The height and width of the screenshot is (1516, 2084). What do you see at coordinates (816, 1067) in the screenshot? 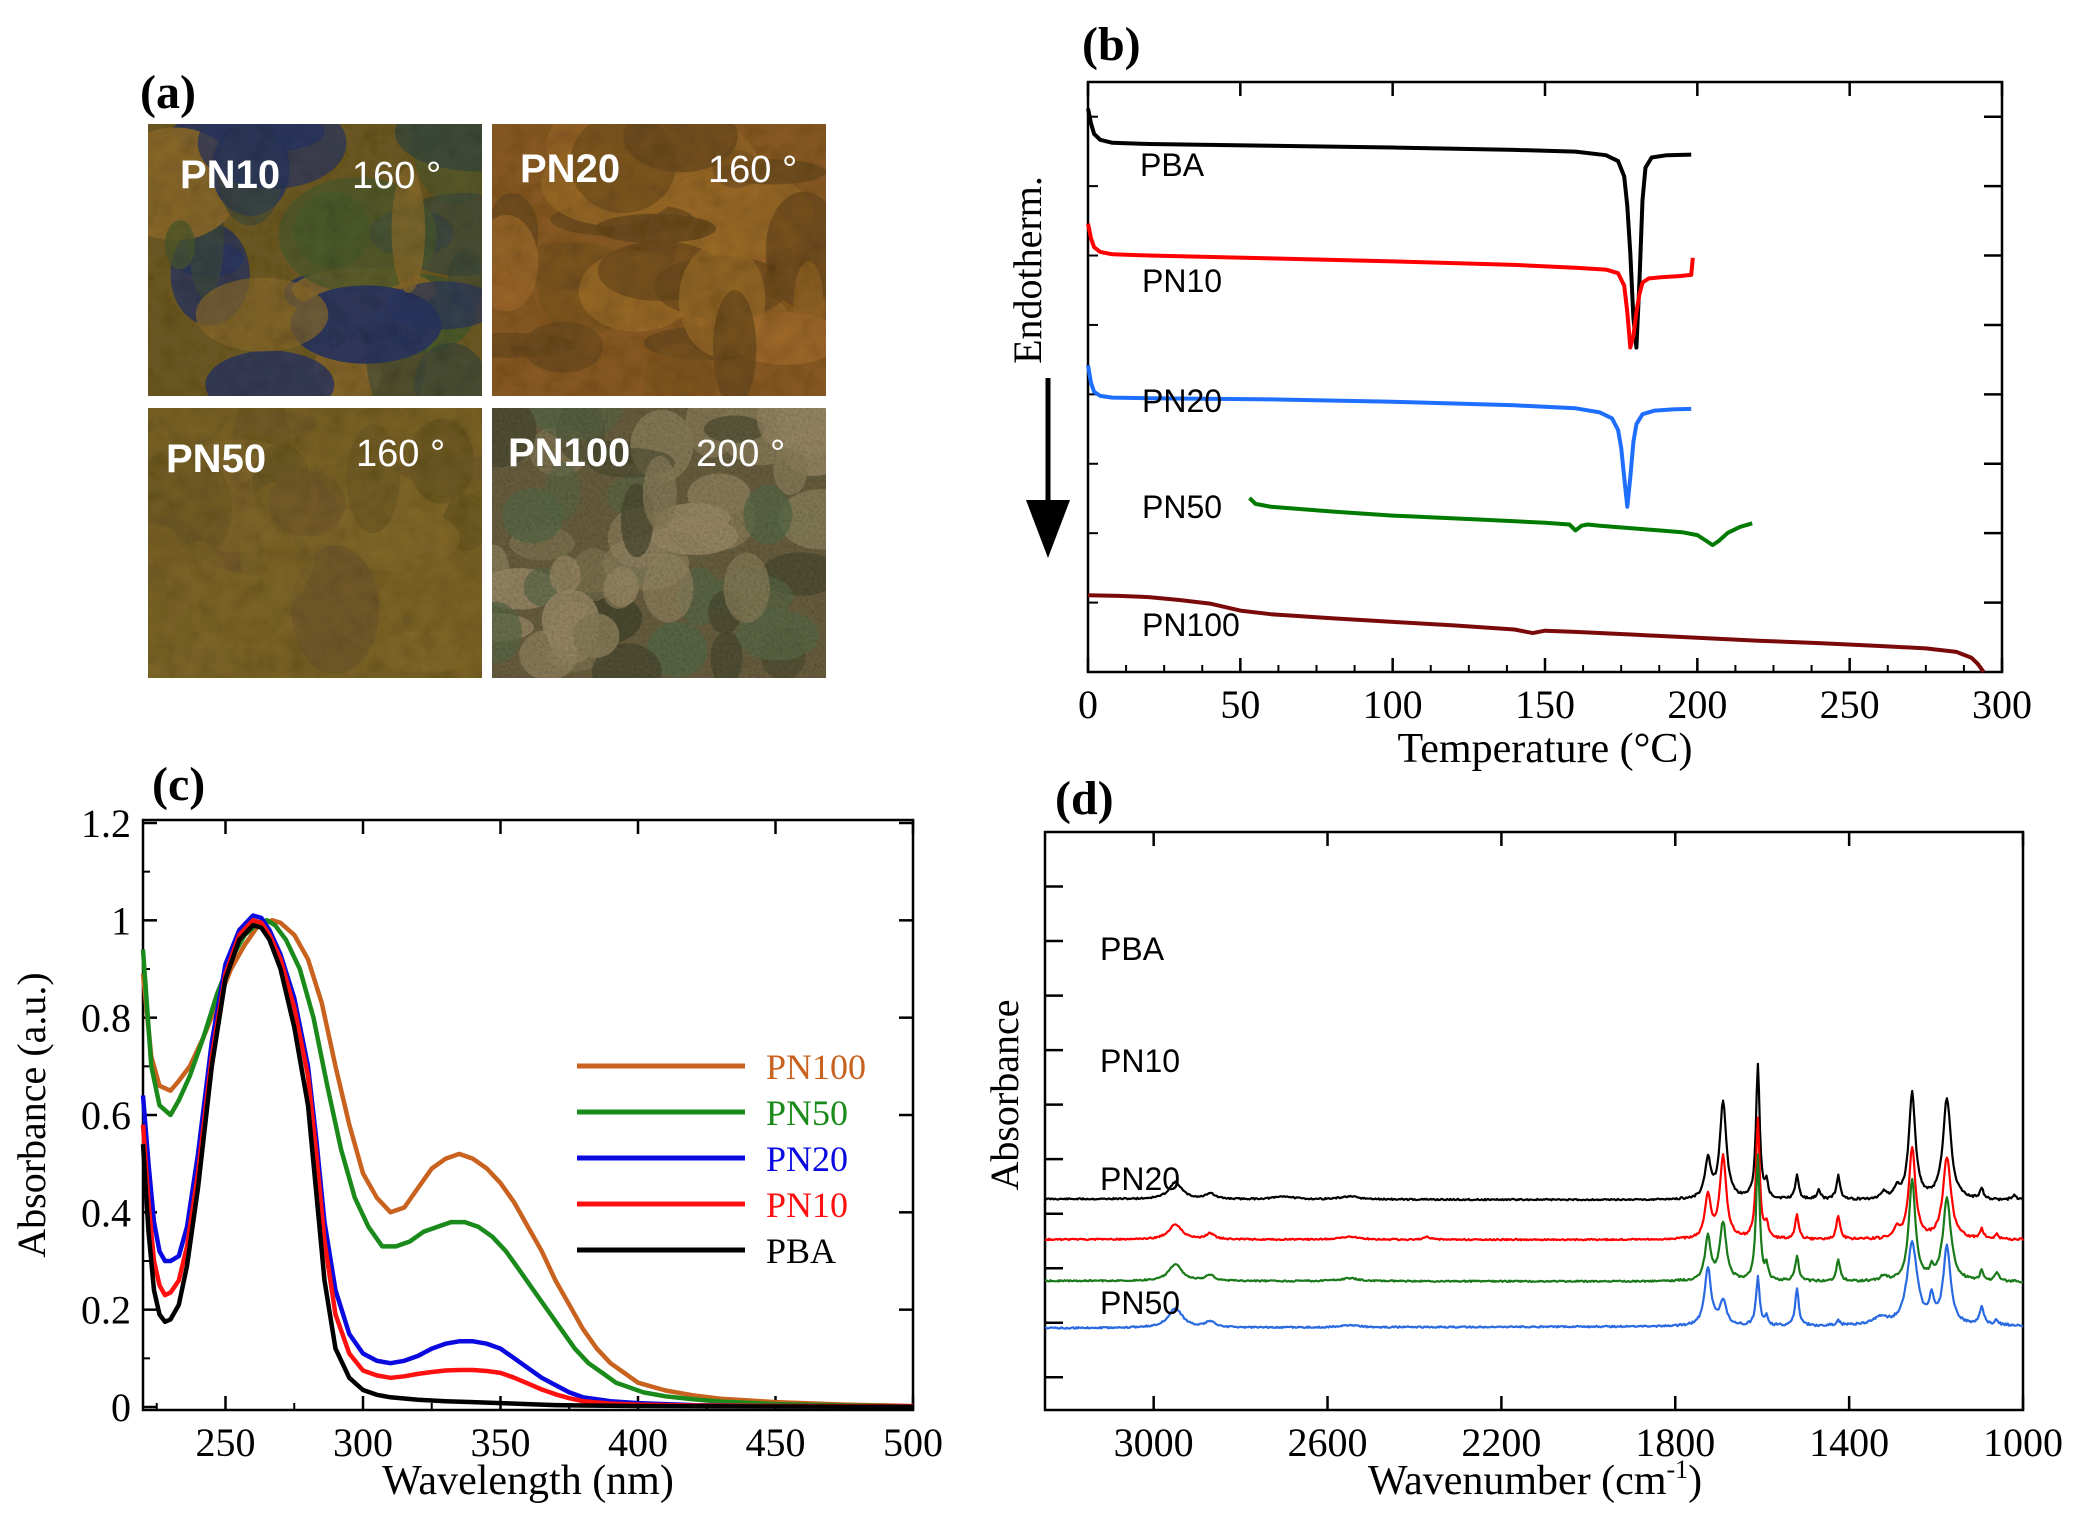
I see `legend-label-pn100: PN100` at bounding box center [816, 1067].